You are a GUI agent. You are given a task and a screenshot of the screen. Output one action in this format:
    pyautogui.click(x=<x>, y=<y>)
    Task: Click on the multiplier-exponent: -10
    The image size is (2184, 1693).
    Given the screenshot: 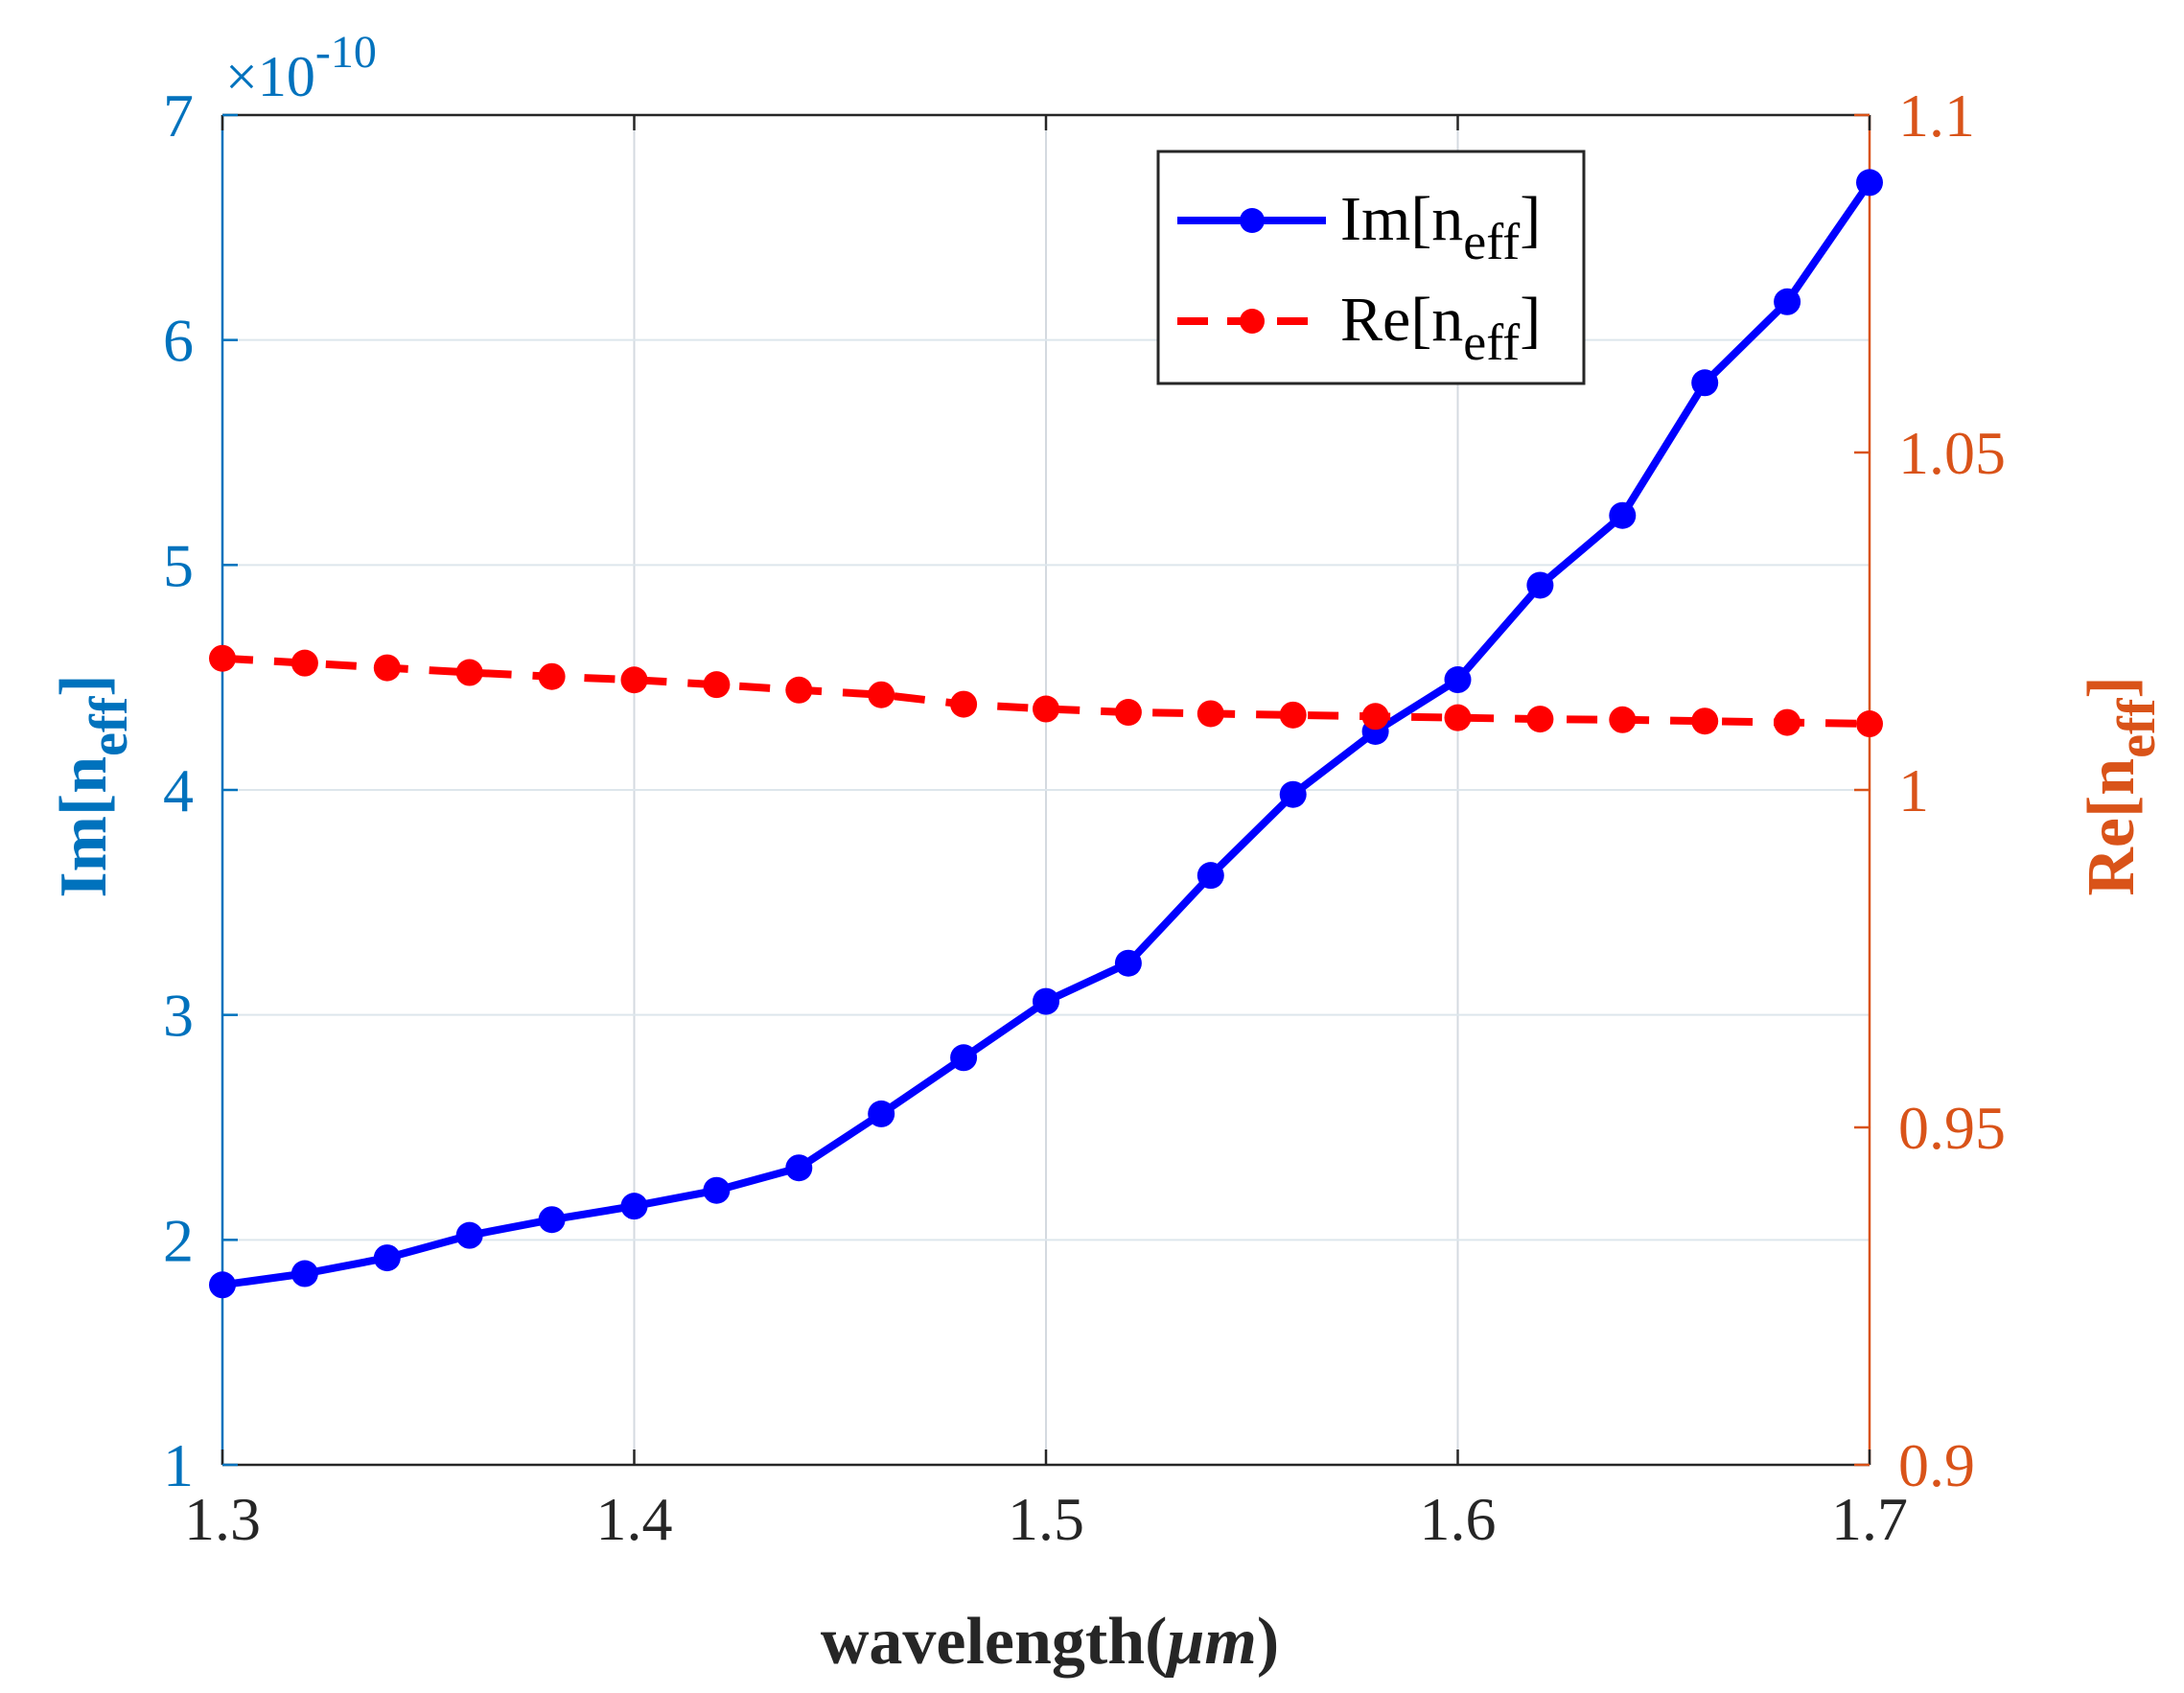 What is the action you would take?
    pyautogui.click(x=346, y=52)
    